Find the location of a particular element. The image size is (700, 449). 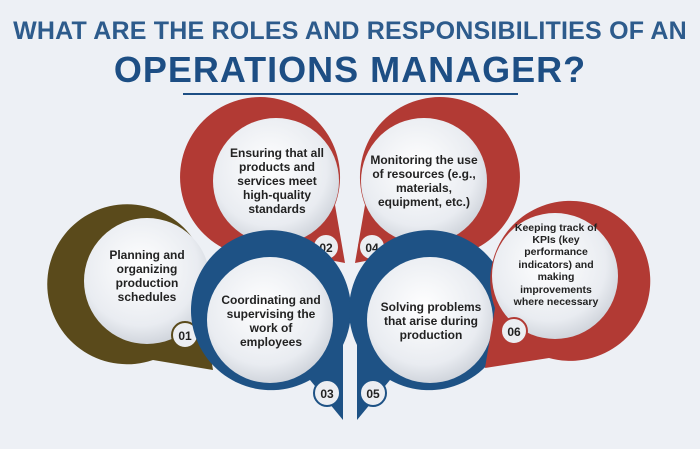

number-03: 03 is located at coordinates (327, 394).